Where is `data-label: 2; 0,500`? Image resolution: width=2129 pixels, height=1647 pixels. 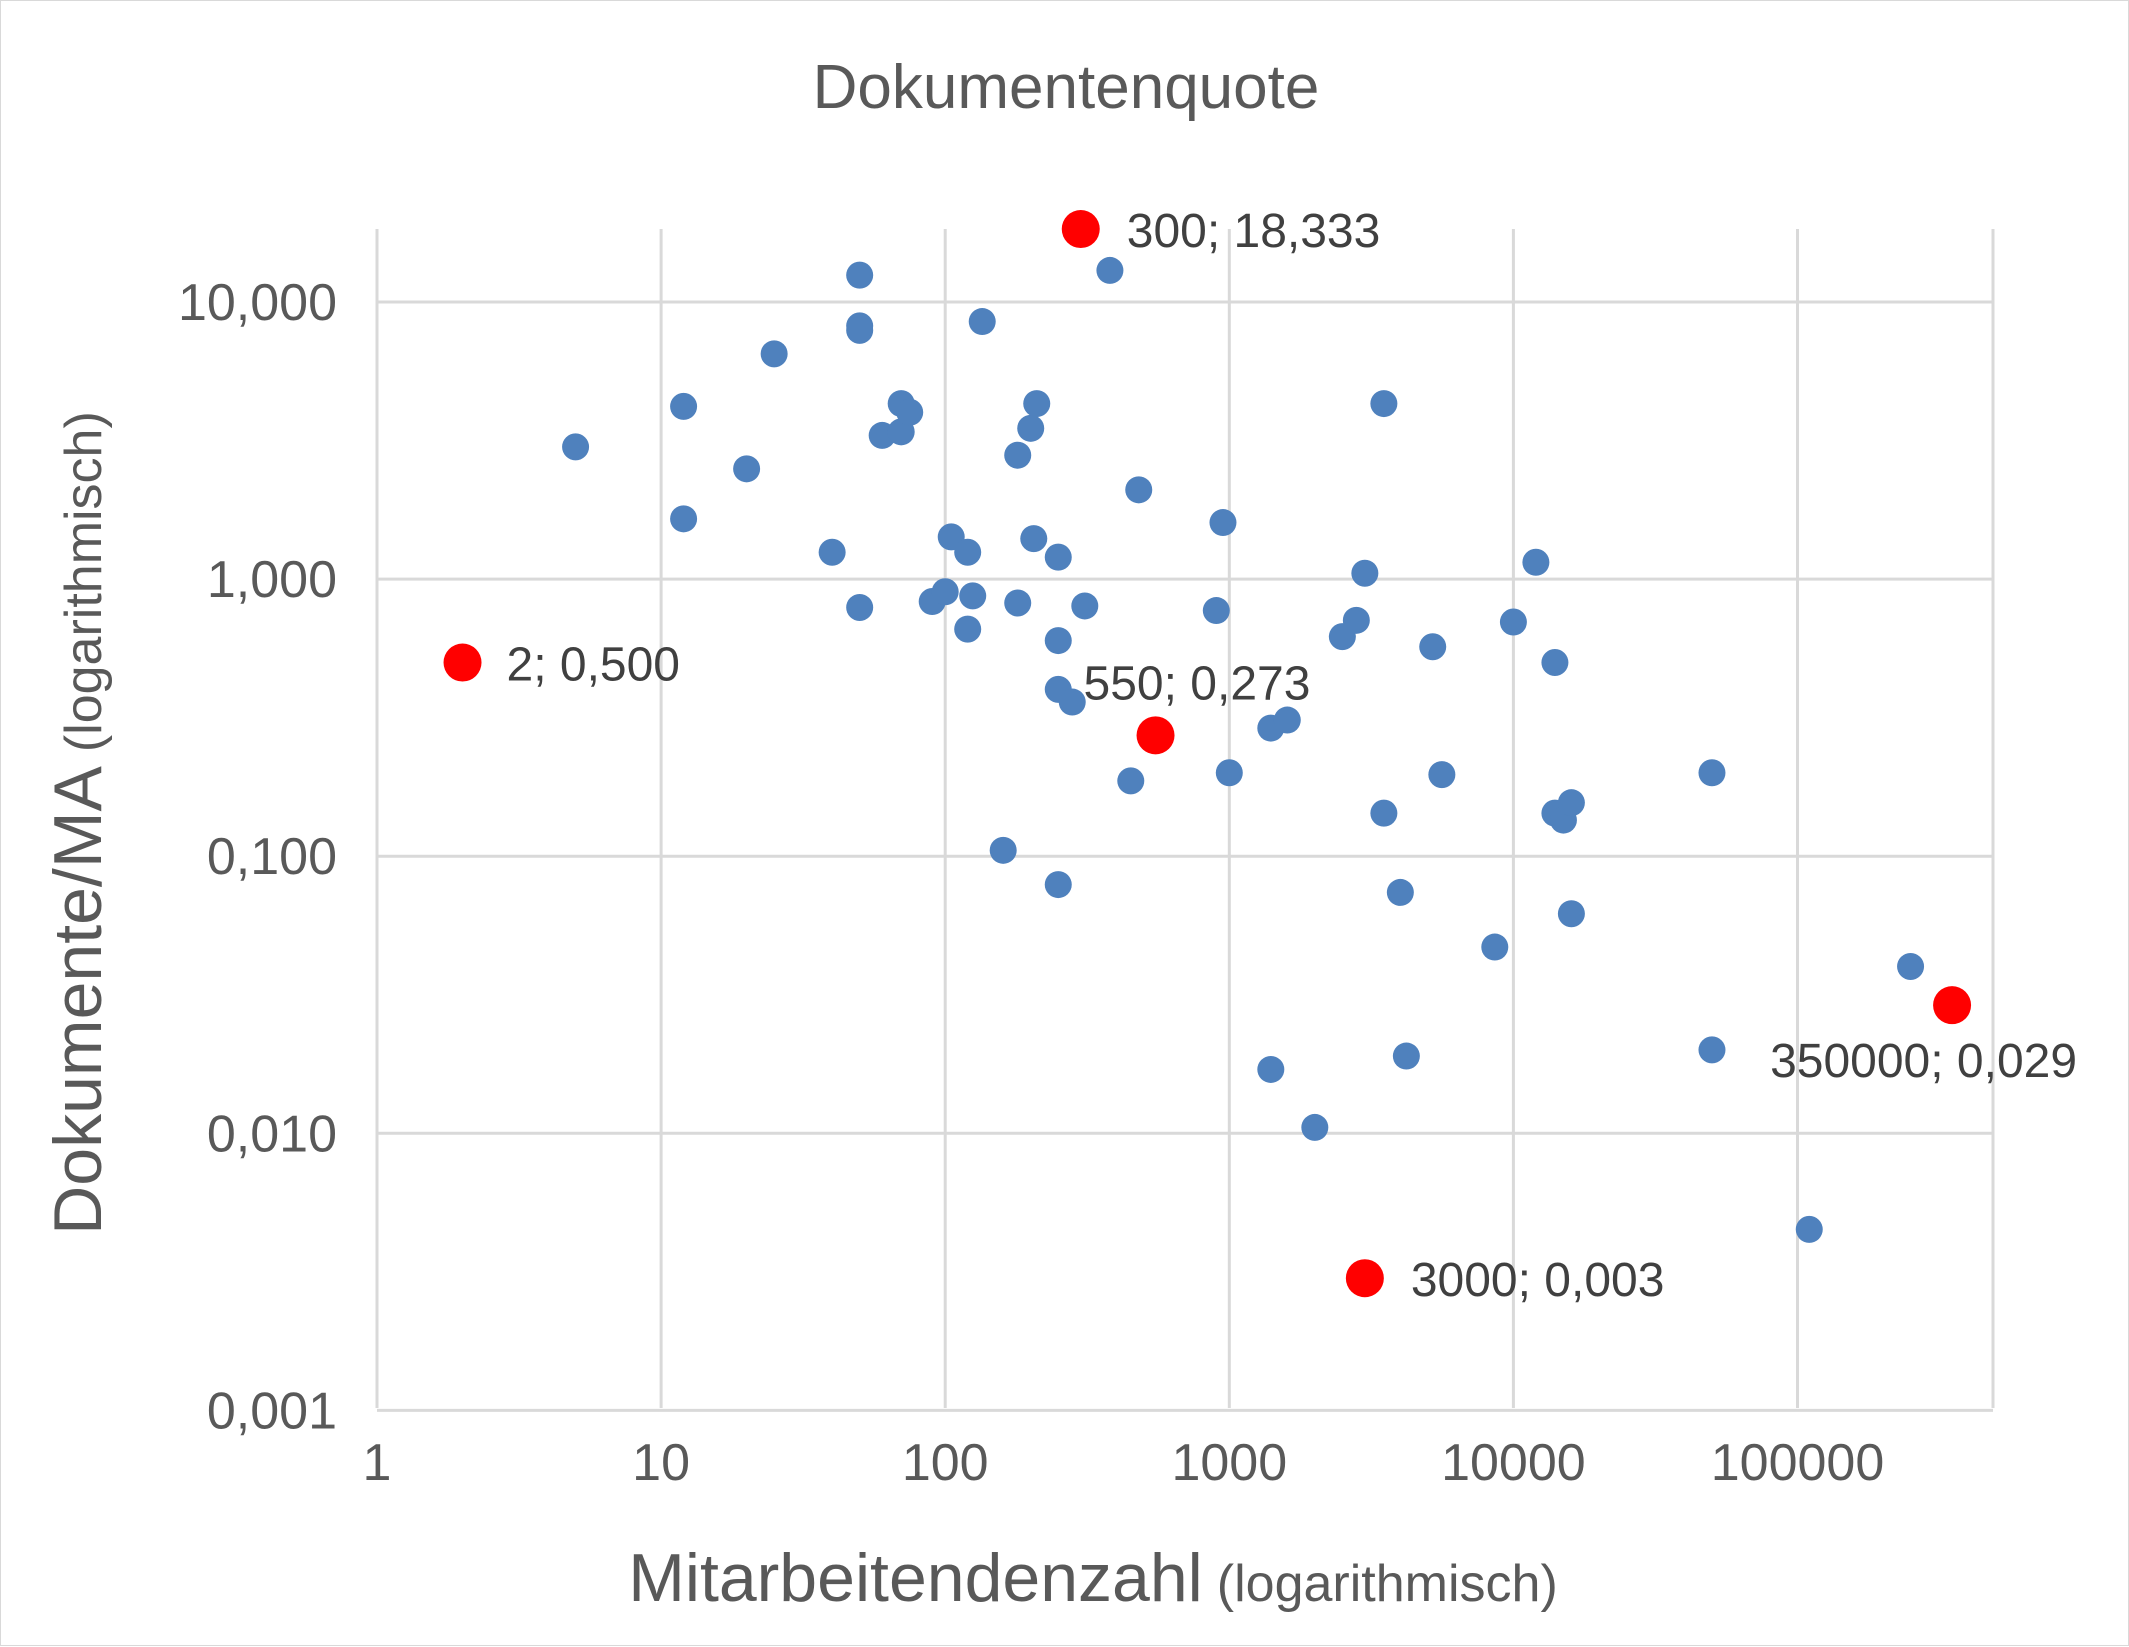 data-label: 2; 0,500 is located at coordinates (593, 665).